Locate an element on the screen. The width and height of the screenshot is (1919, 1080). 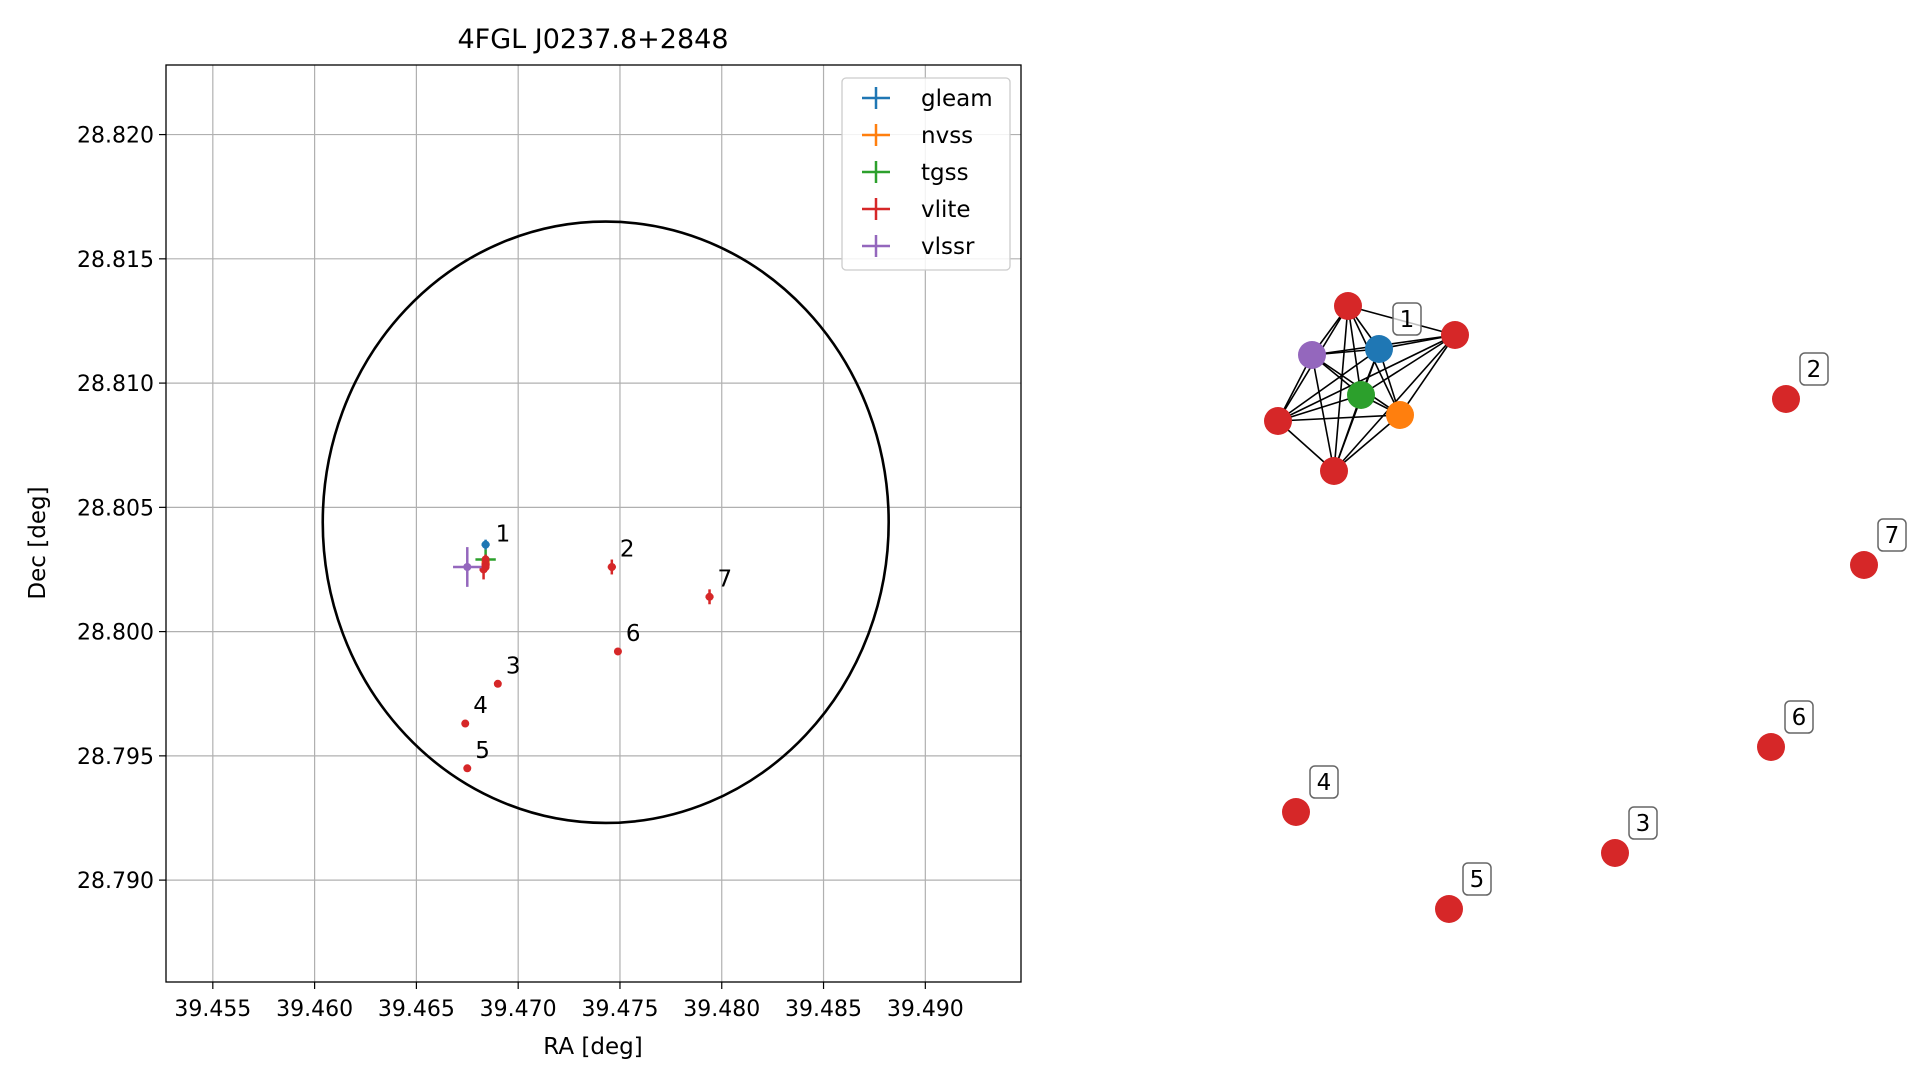
y-tick-label: 28.815 is located at coordinates (115, 260).